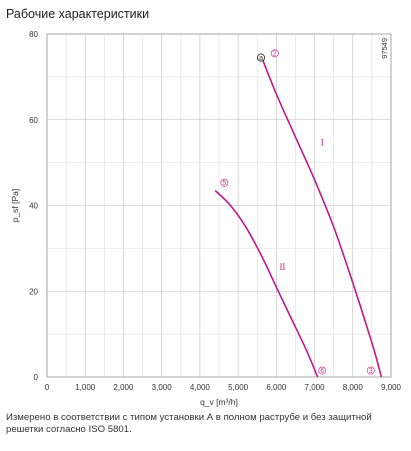 The width and height of the screenshot is (411, 451). Describe the element at coordinates (78, 14) in the screenshot. I see `chart-title: Рабочие характеристики` at that location.